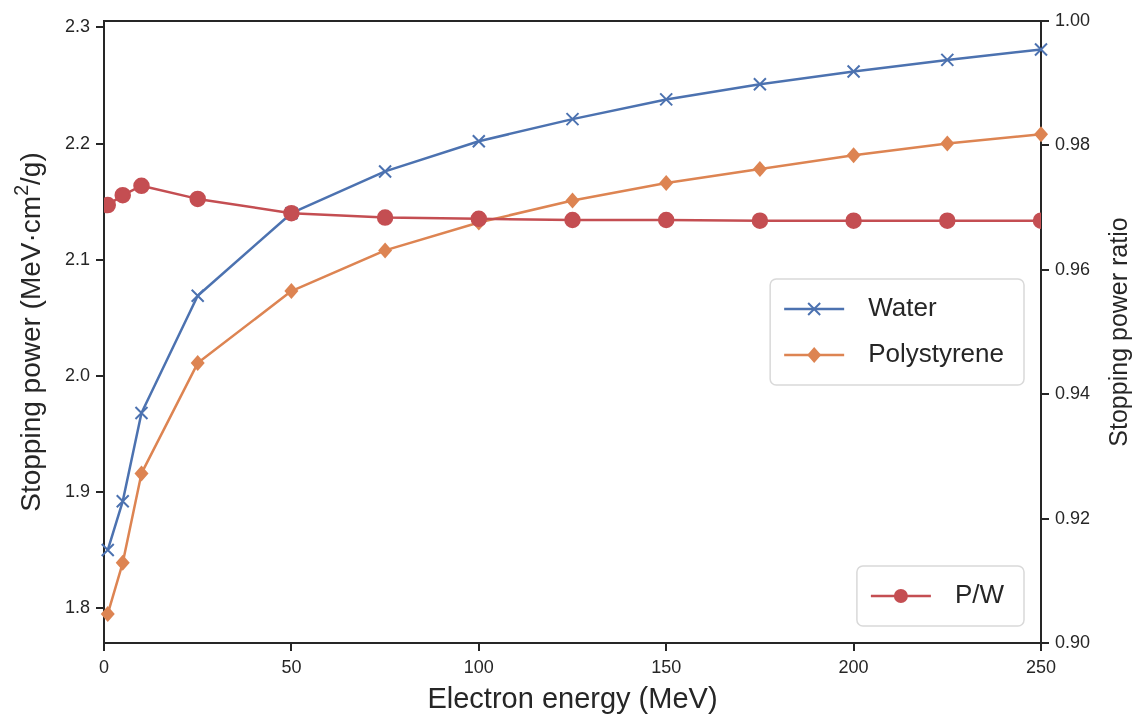  What do you see at coordinates (77, 374) in the screenshot?
I see `y-tick-label: 2.0` at bounding box center [77, 374].